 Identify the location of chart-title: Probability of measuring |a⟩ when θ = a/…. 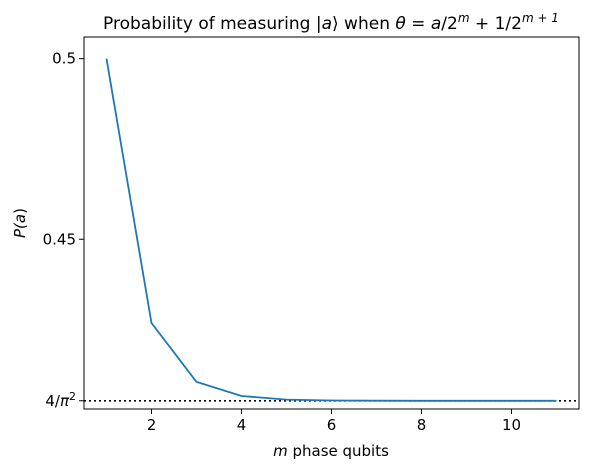
(331, 22).